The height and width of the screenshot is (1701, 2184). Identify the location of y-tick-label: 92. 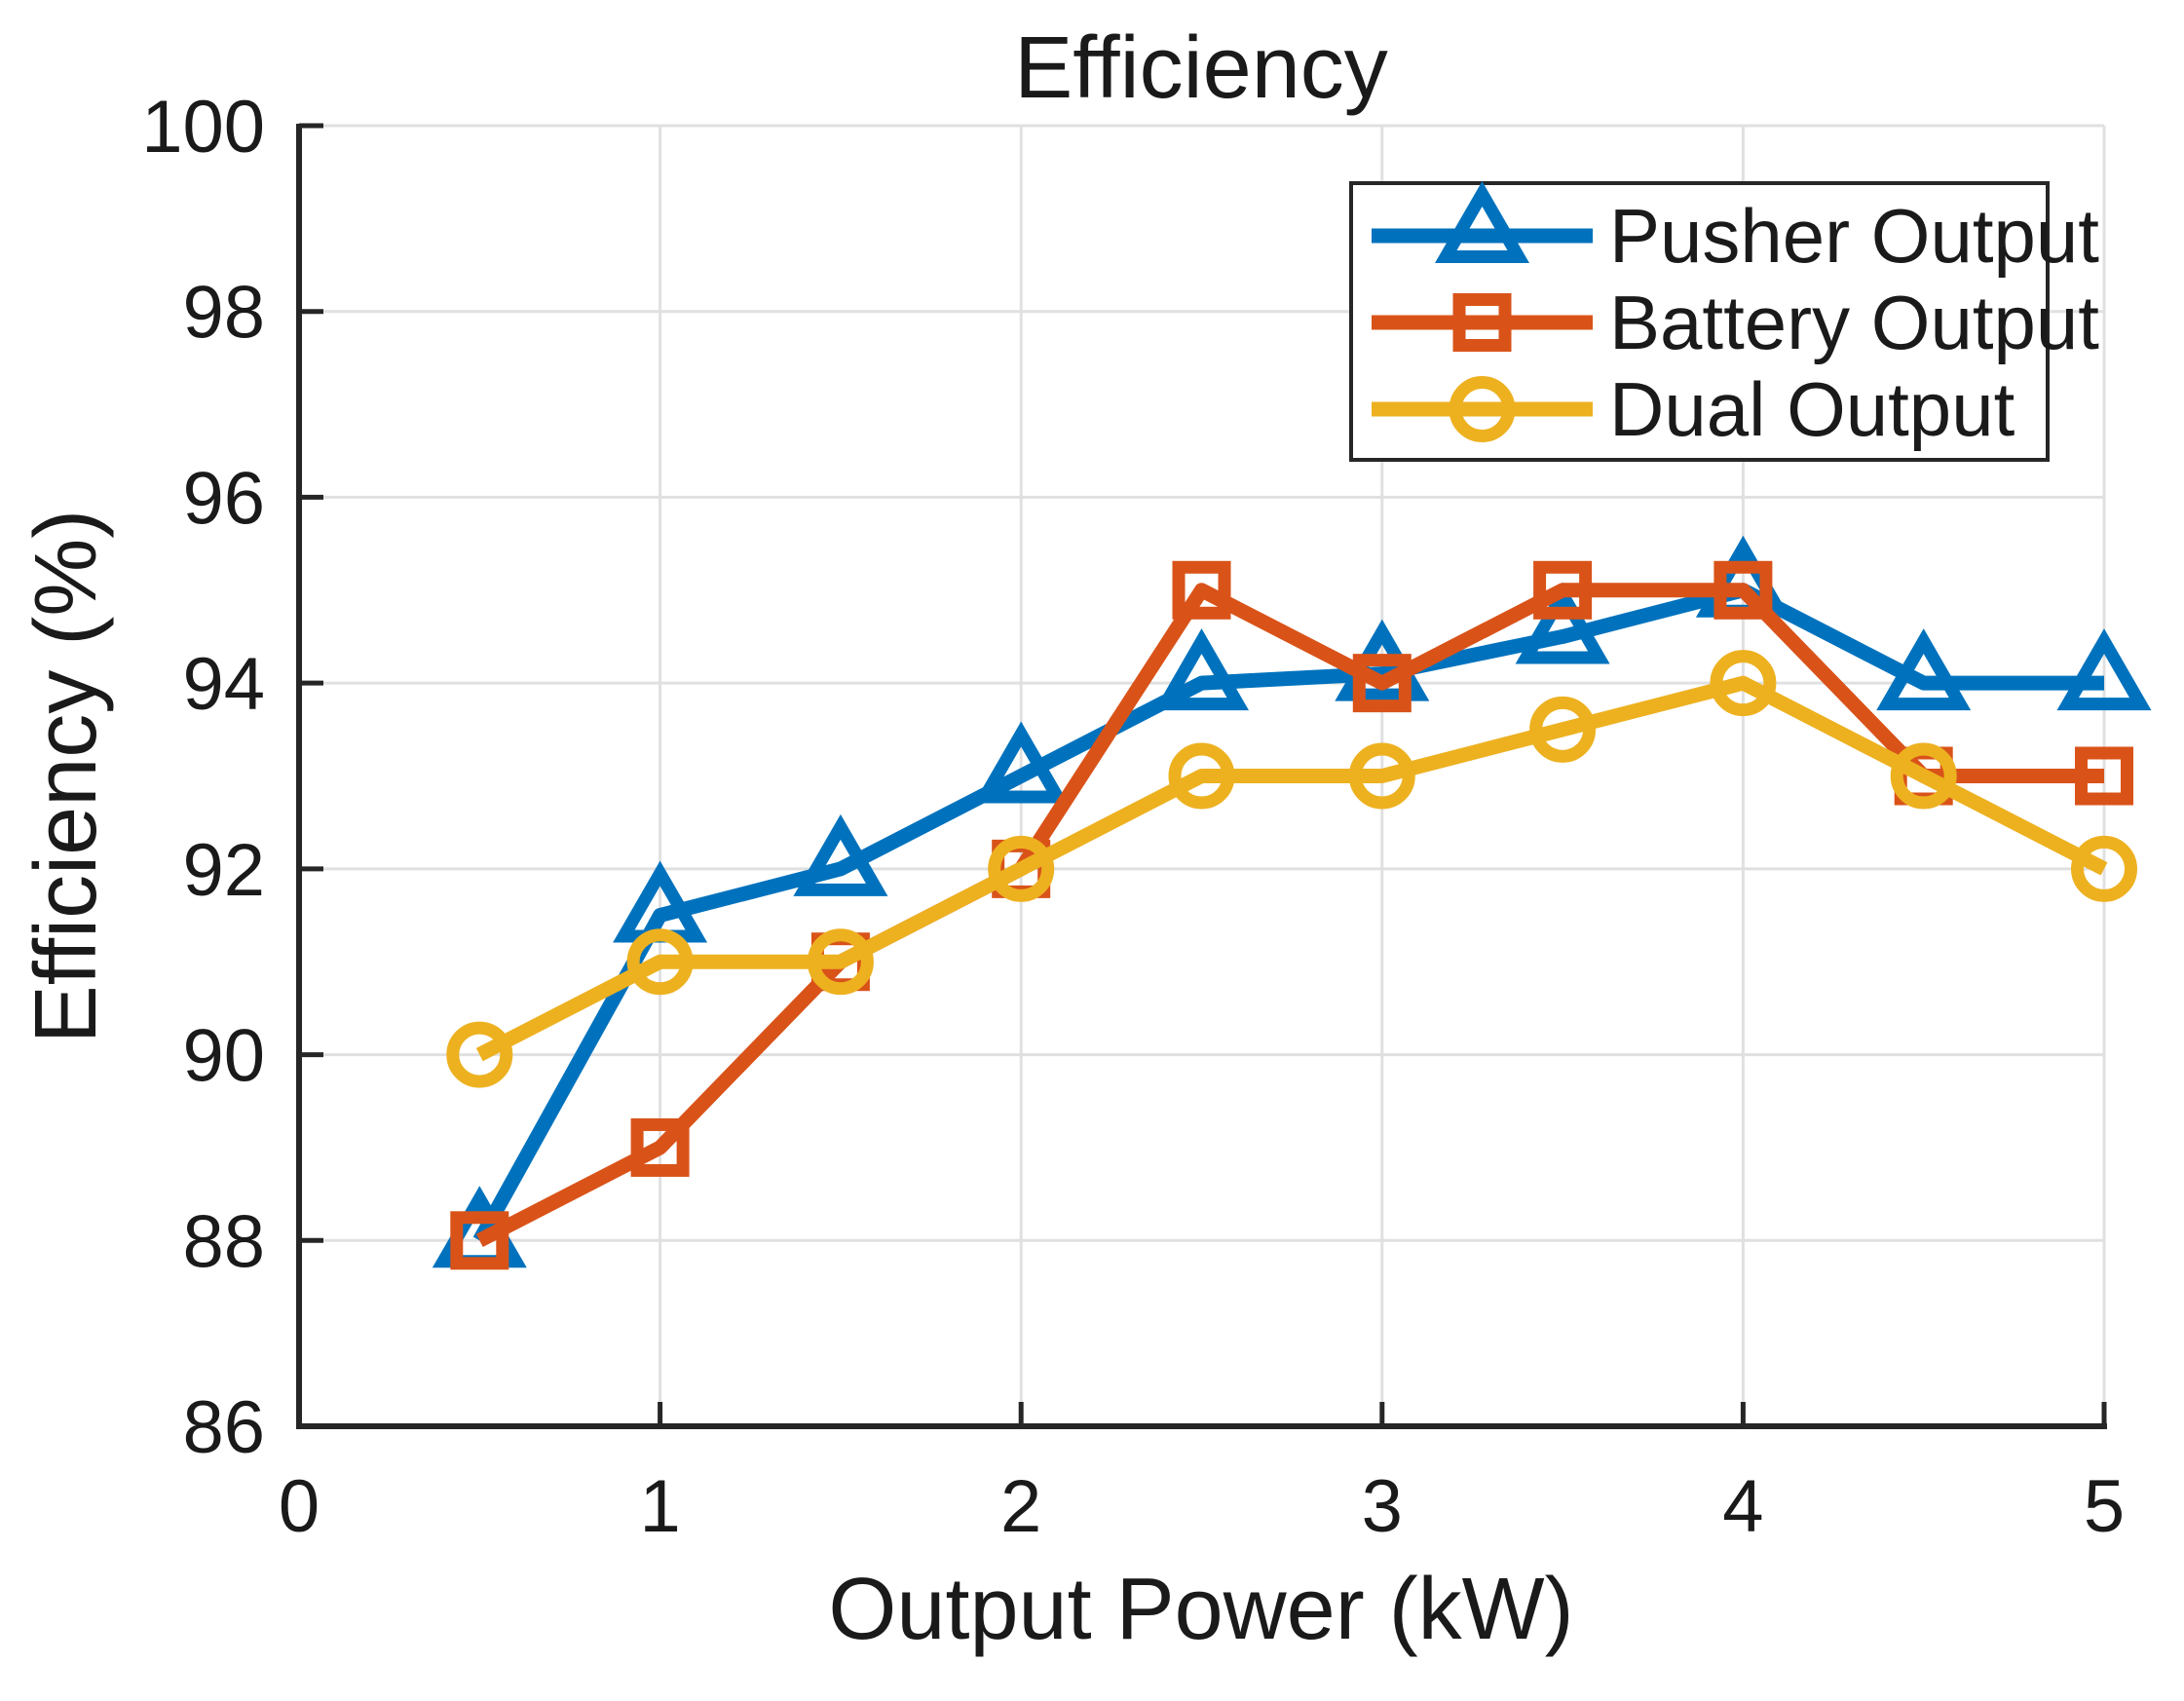
(223, 870).